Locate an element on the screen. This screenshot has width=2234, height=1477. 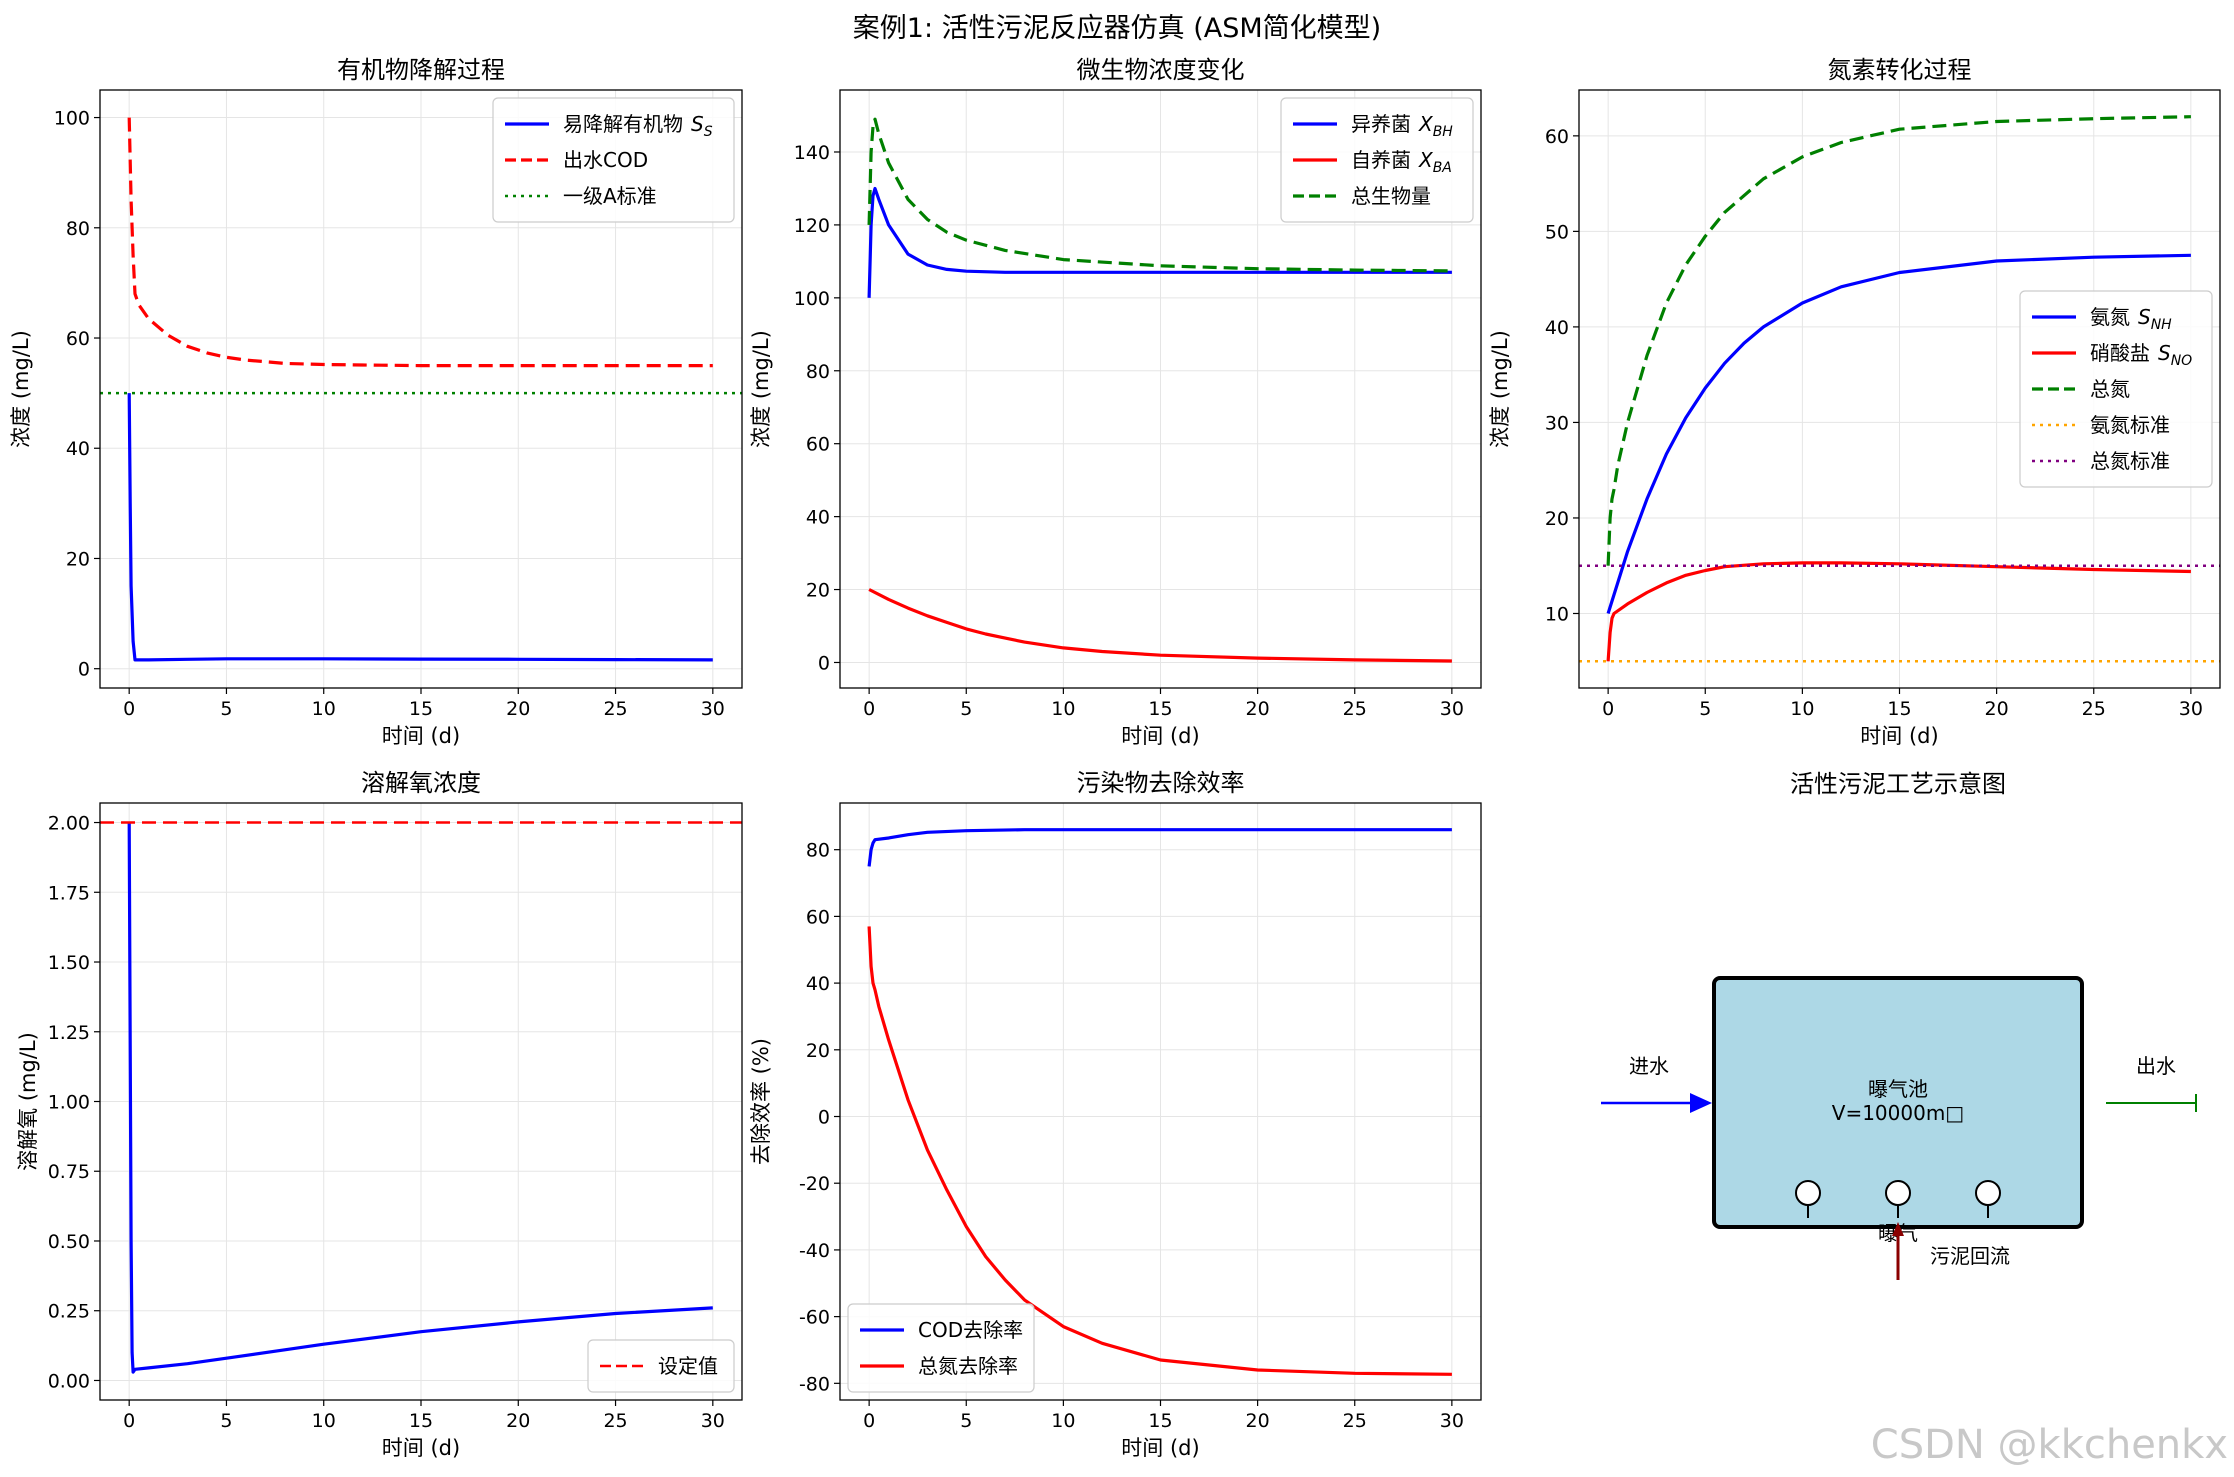
inlet-arrow-head is located at coordinates (1701, 1103).